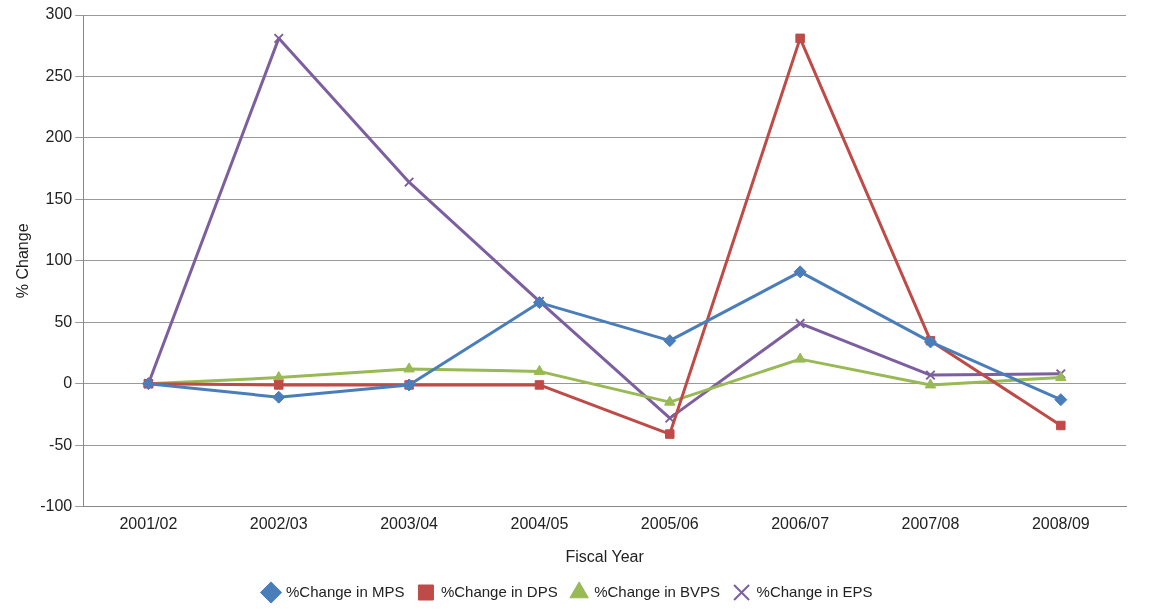 Image resolution: width=1156 pixels, height=615 pixels. What do you see at coordinates (539, 523) in the screenshot?
I see `x-tick-label: 2004/05` at bounding box center [539, 523].